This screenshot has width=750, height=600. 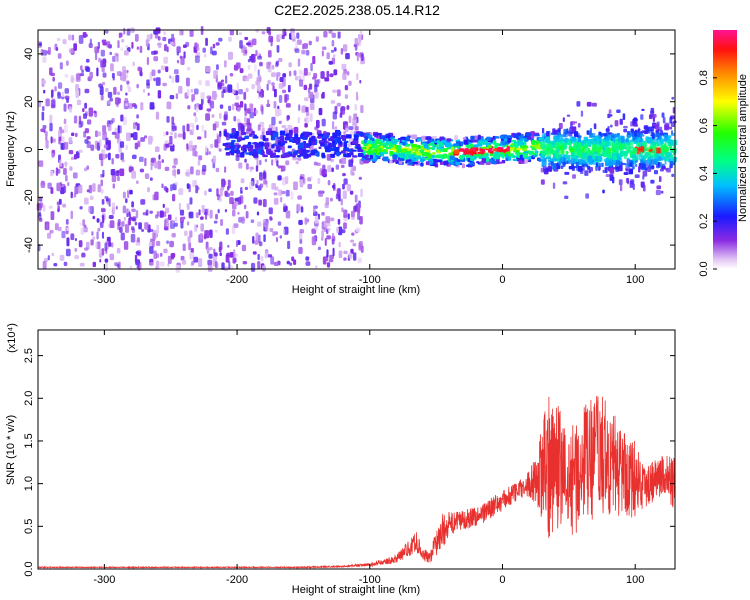 I want to click on x-tick-label: 100, so click(x=635, y=580).